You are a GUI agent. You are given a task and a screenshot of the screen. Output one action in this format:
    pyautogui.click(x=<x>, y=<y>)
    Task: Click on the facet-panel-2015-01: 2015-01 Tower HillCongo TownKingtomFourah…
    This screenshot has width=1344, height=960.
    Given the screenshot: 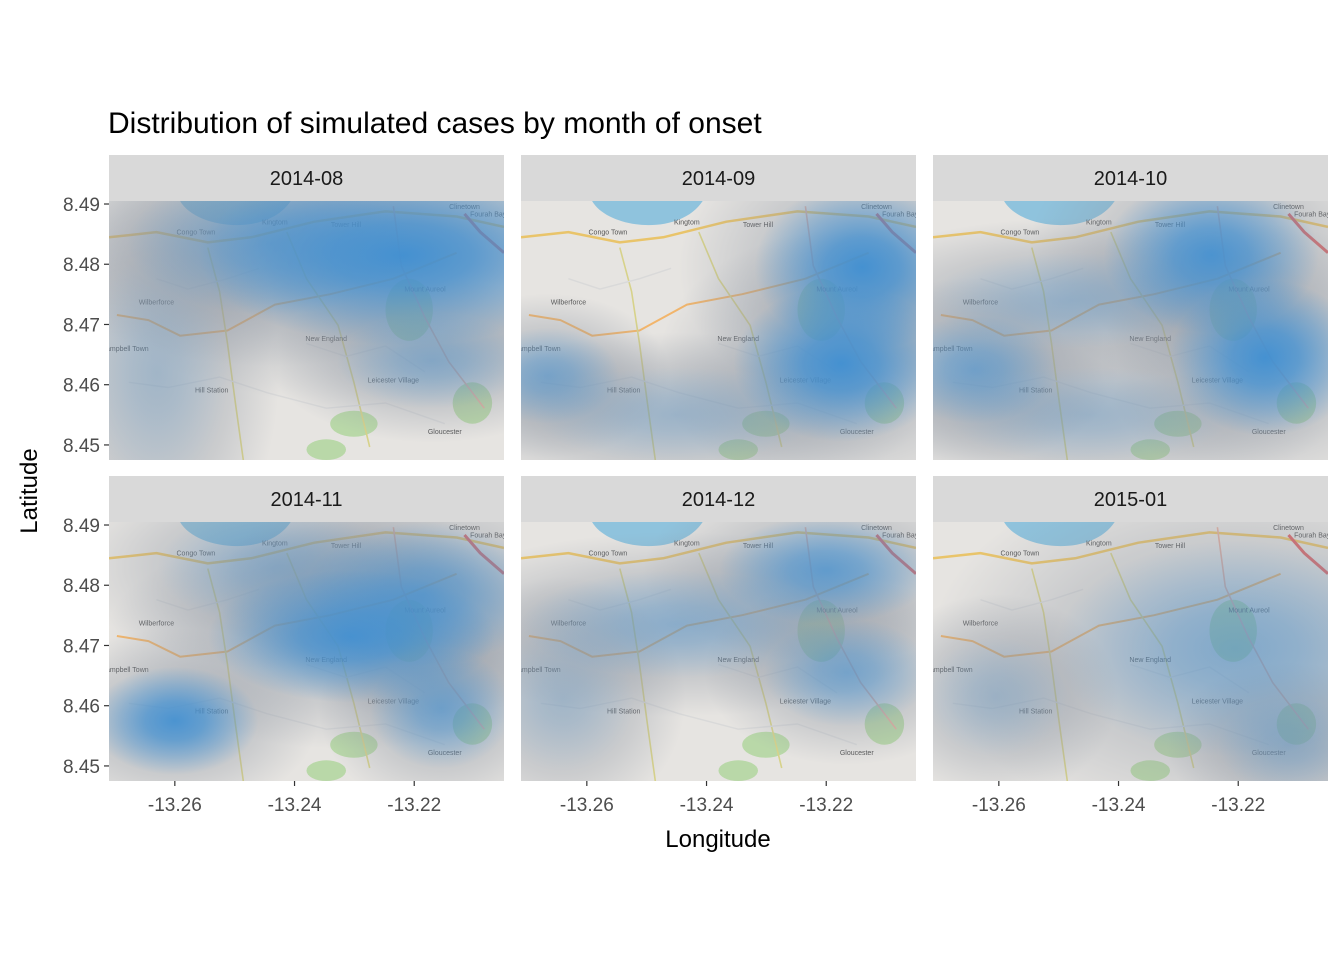 What is the action you would take?
    pyautogui.click(x=1130, y=628)
    